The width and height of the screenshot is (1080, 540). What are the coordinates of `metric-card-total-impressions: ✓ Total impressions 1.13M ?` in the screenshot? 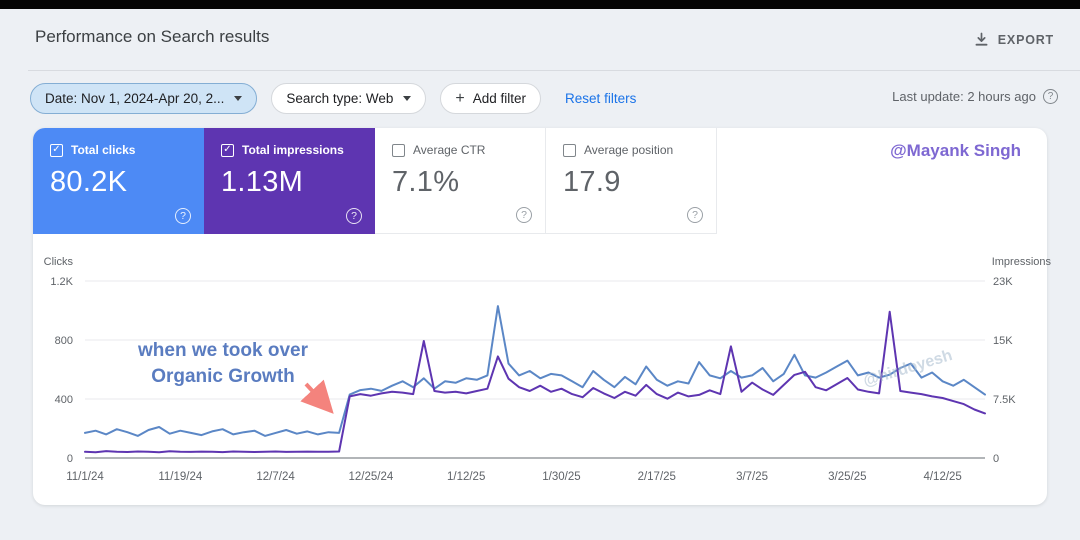 It's located at (289, 181).